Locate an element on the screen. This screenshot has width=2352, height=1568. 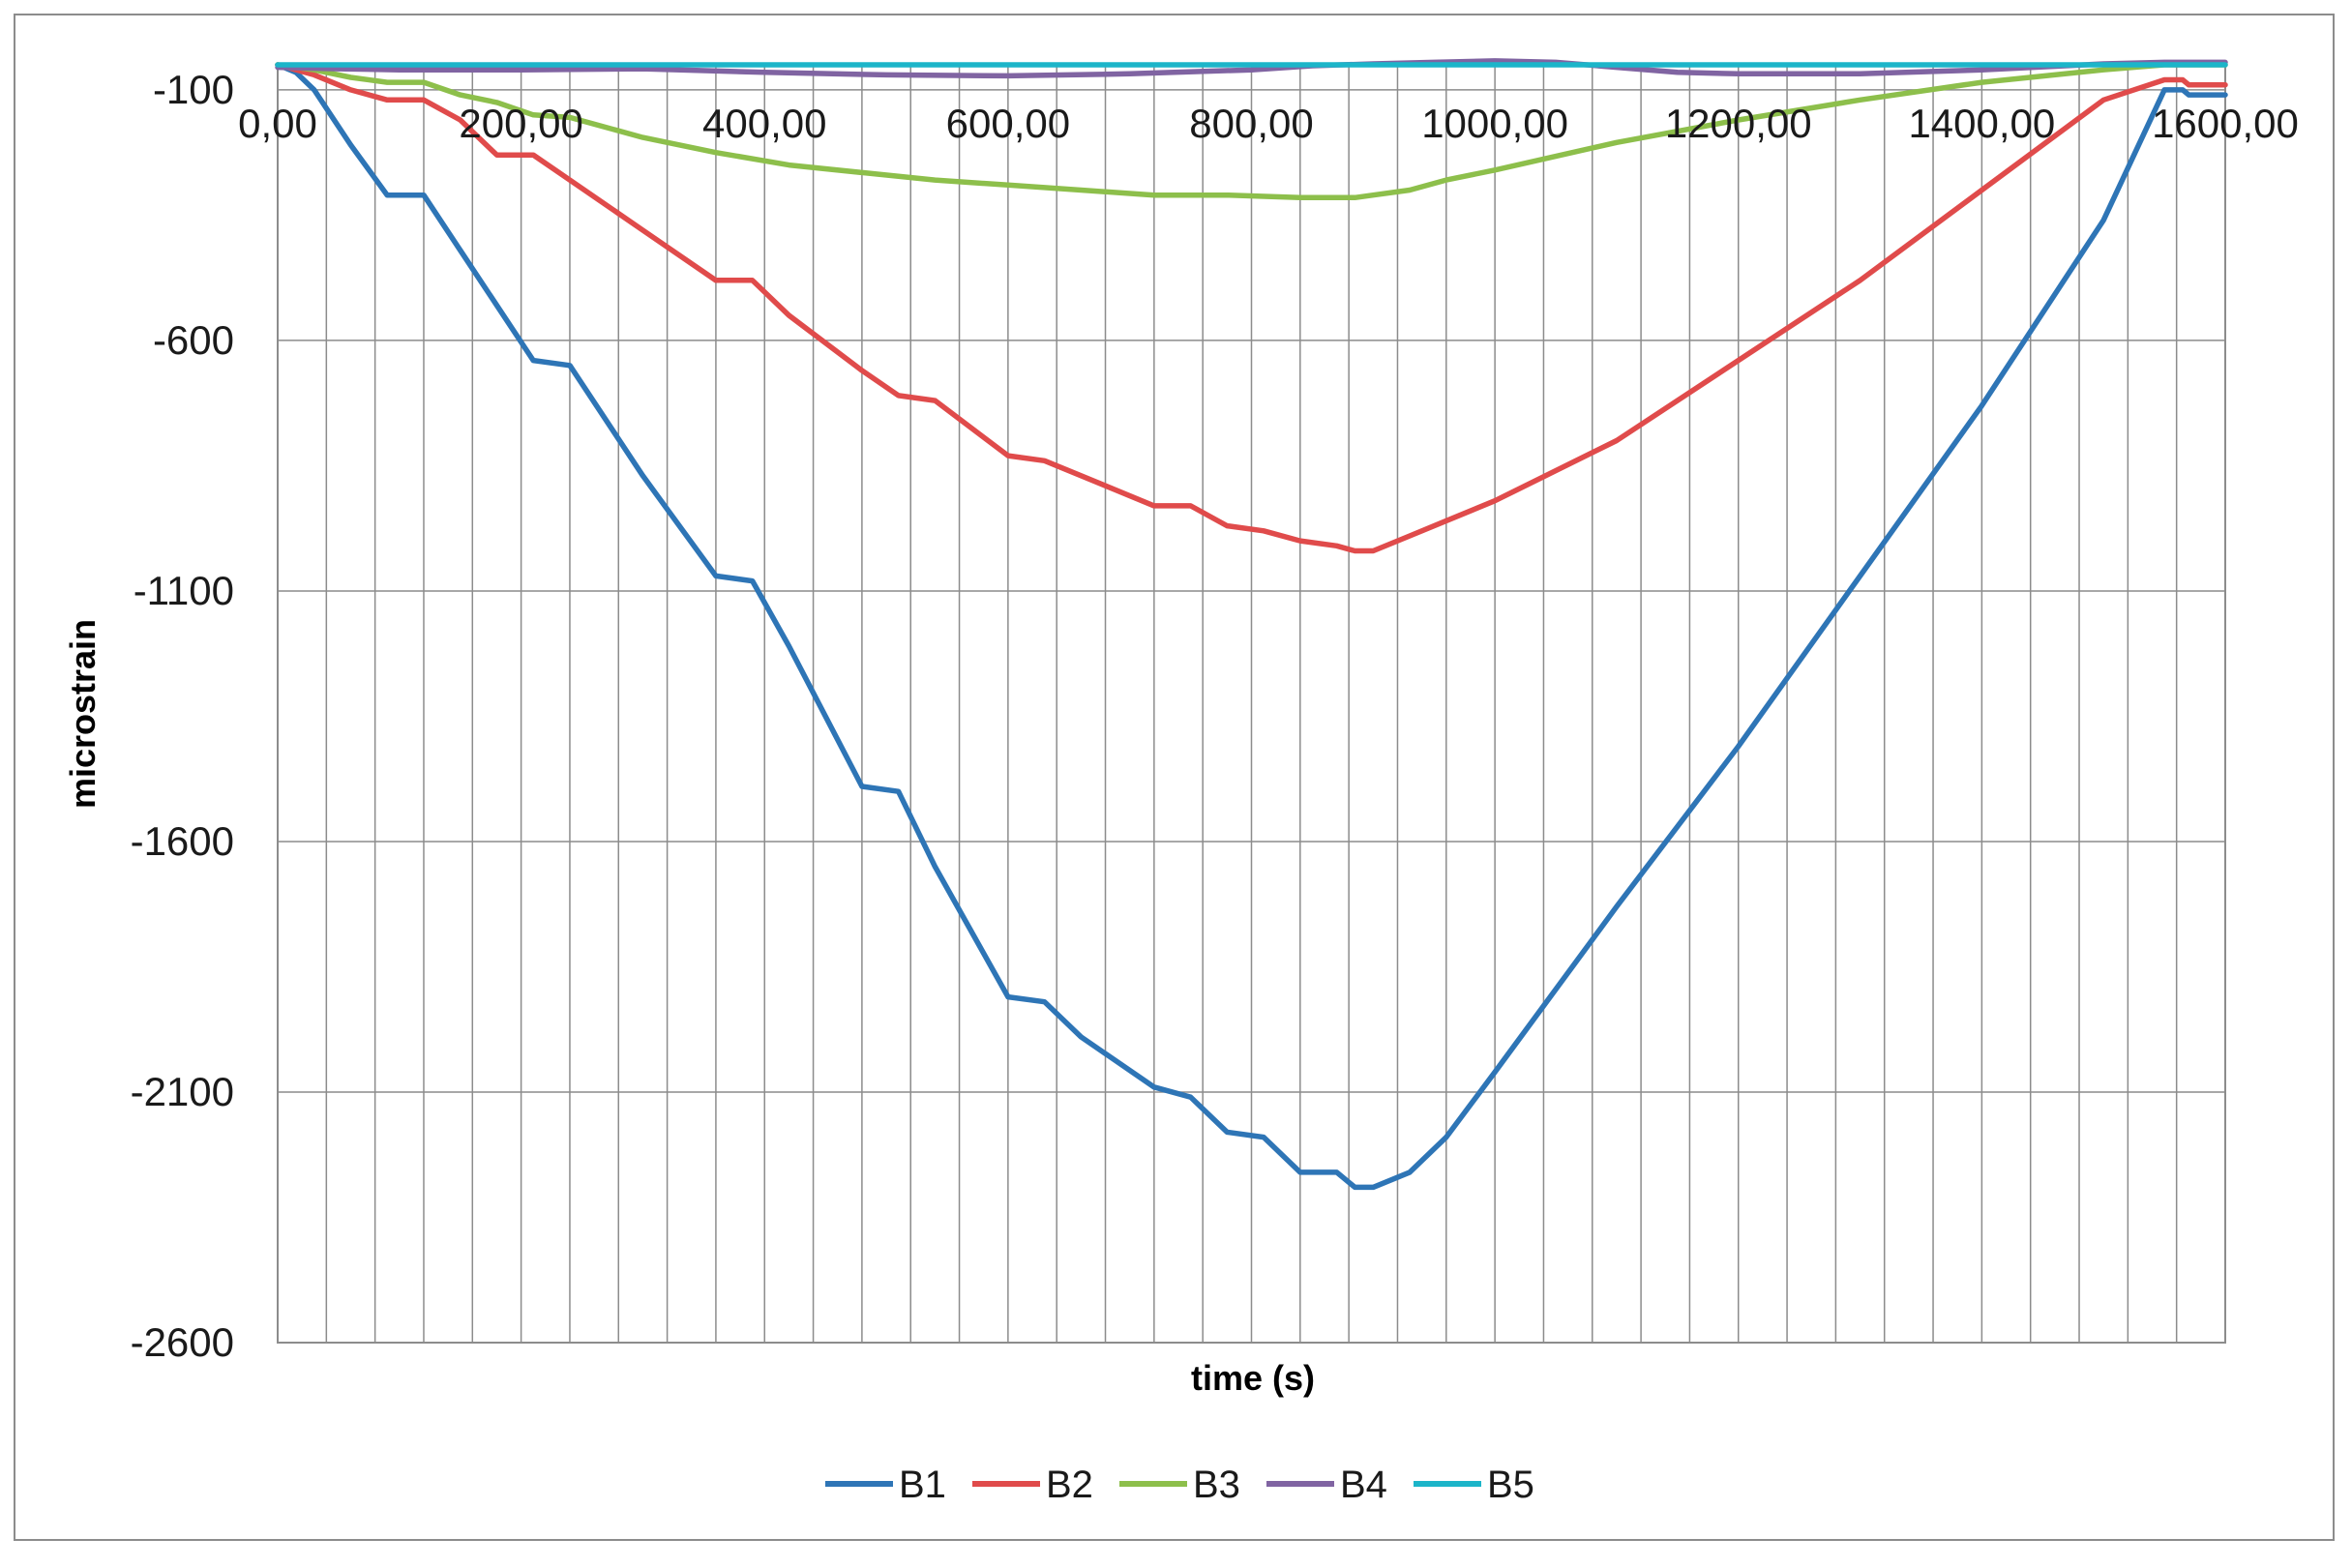
x-tick-label: 1200,00 is located at coordinates (1738, 124).